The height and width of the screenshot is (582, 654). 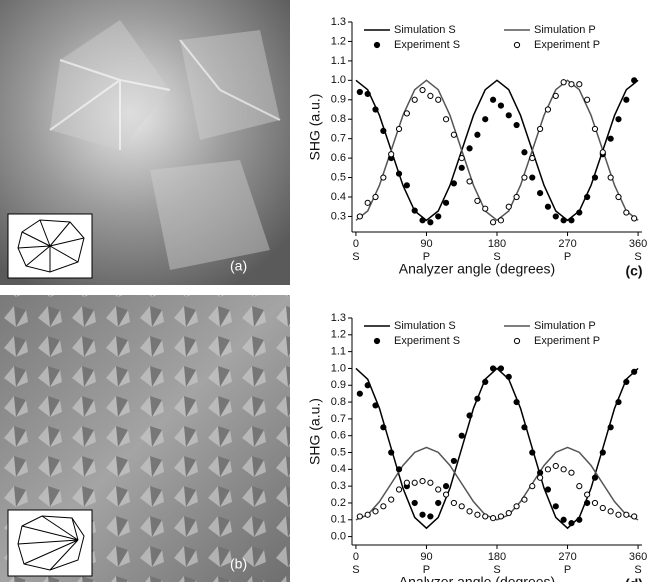 I want to click on x-tick-label: 180, so click(x=497, y=557).